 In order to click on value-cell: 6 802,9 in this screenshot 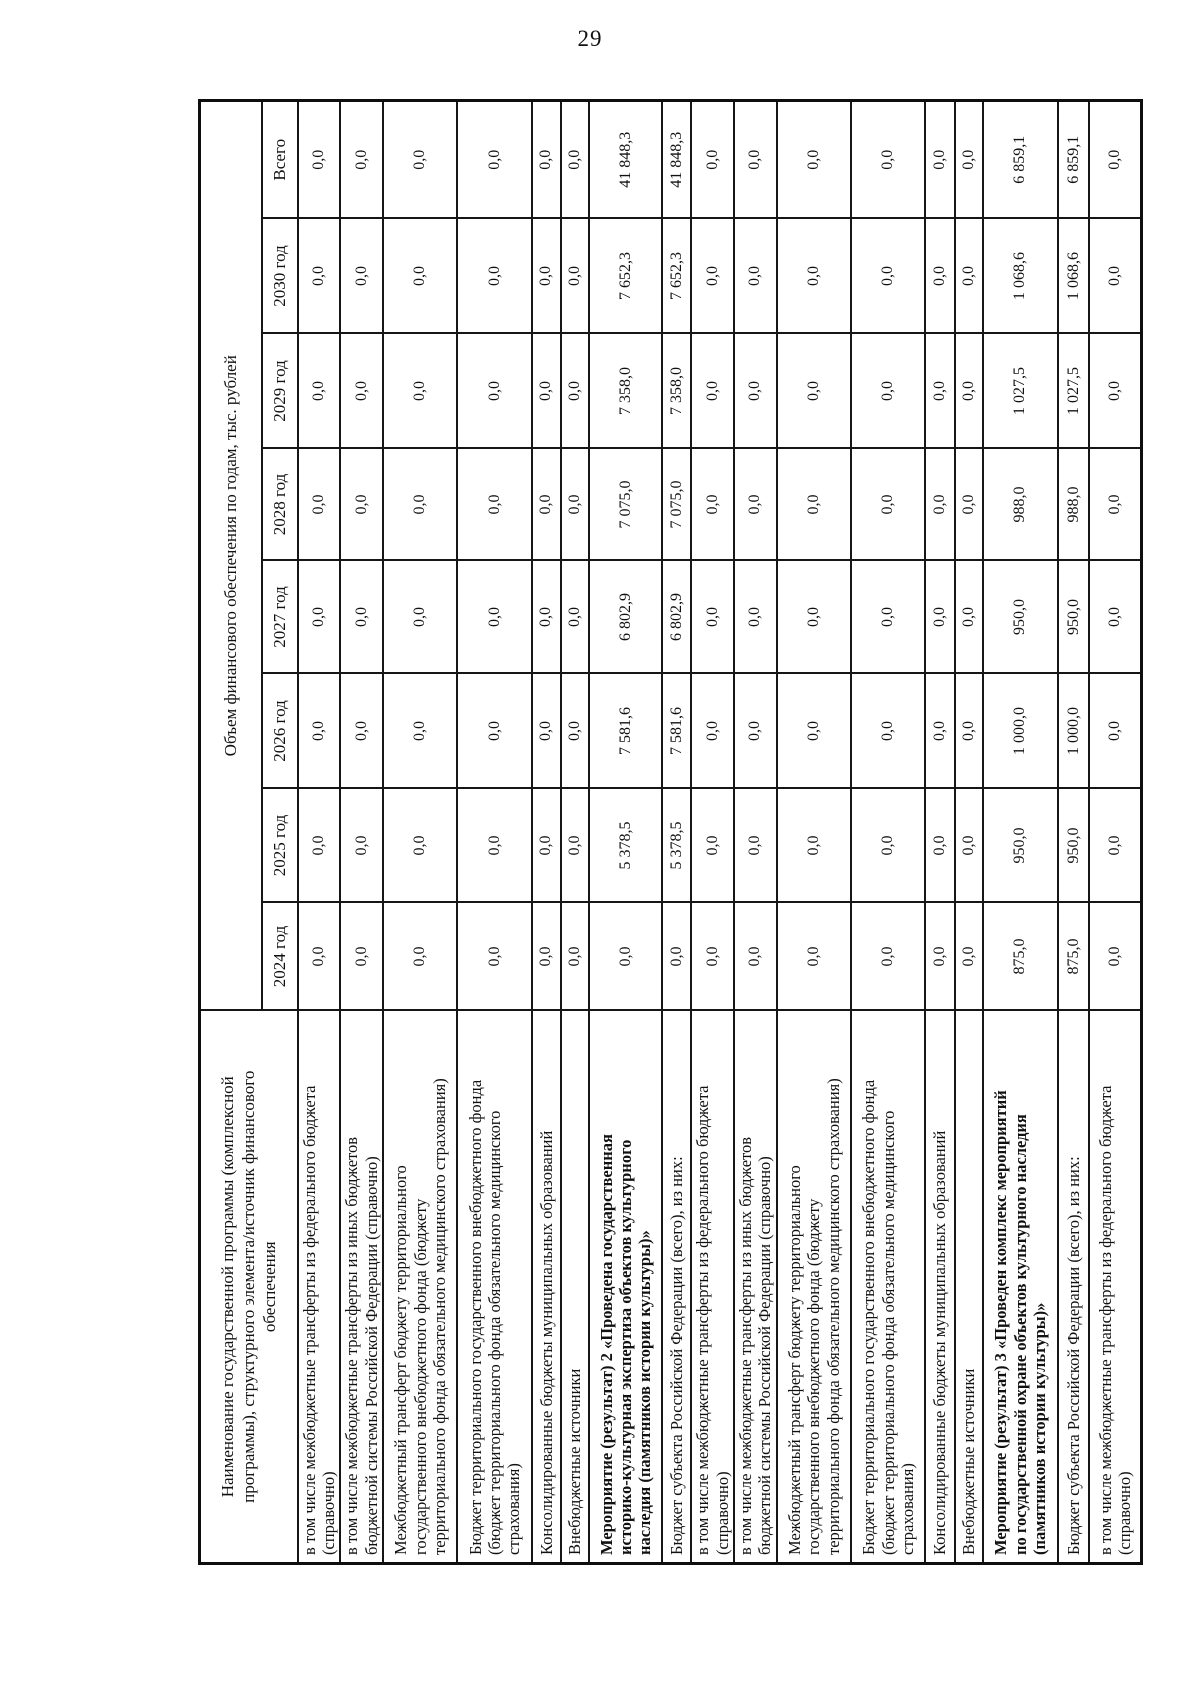, I will do `click(677, 617)`.